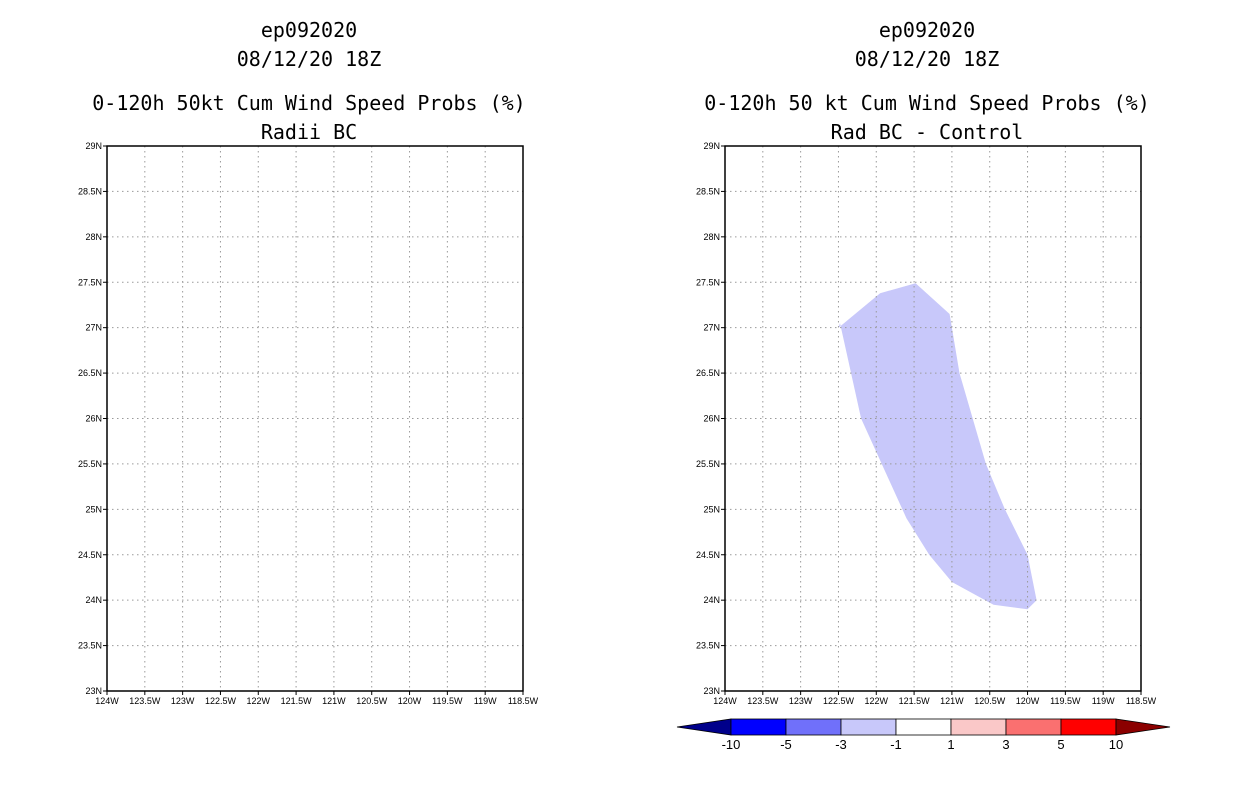 Image resolution: width=1236 pixels, height=800 pixels. Describe the element at coordinates (1143, 727) in the screenshot. I see `colorbar-upper-arrow` at that location.